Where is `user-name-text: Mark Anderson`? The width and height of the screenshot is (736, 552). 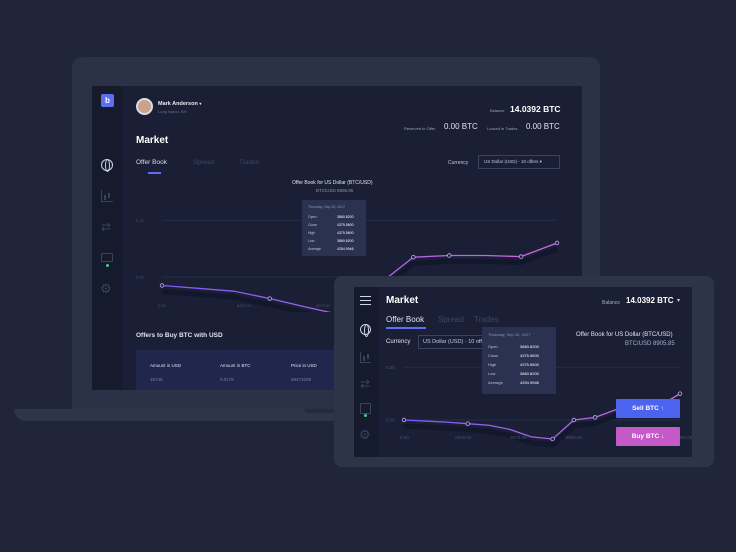
user-name-text: Mark Anderson is located at coordinates (178, 104).